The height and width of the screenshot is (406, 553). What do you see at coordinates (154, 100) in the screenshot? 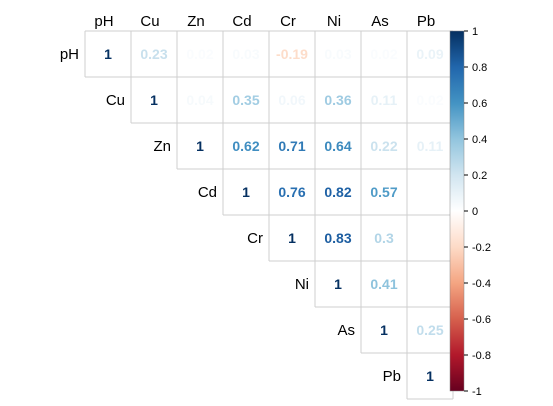
I see `corr-value-cu-cu: 1` at bounding box center [154, 100].